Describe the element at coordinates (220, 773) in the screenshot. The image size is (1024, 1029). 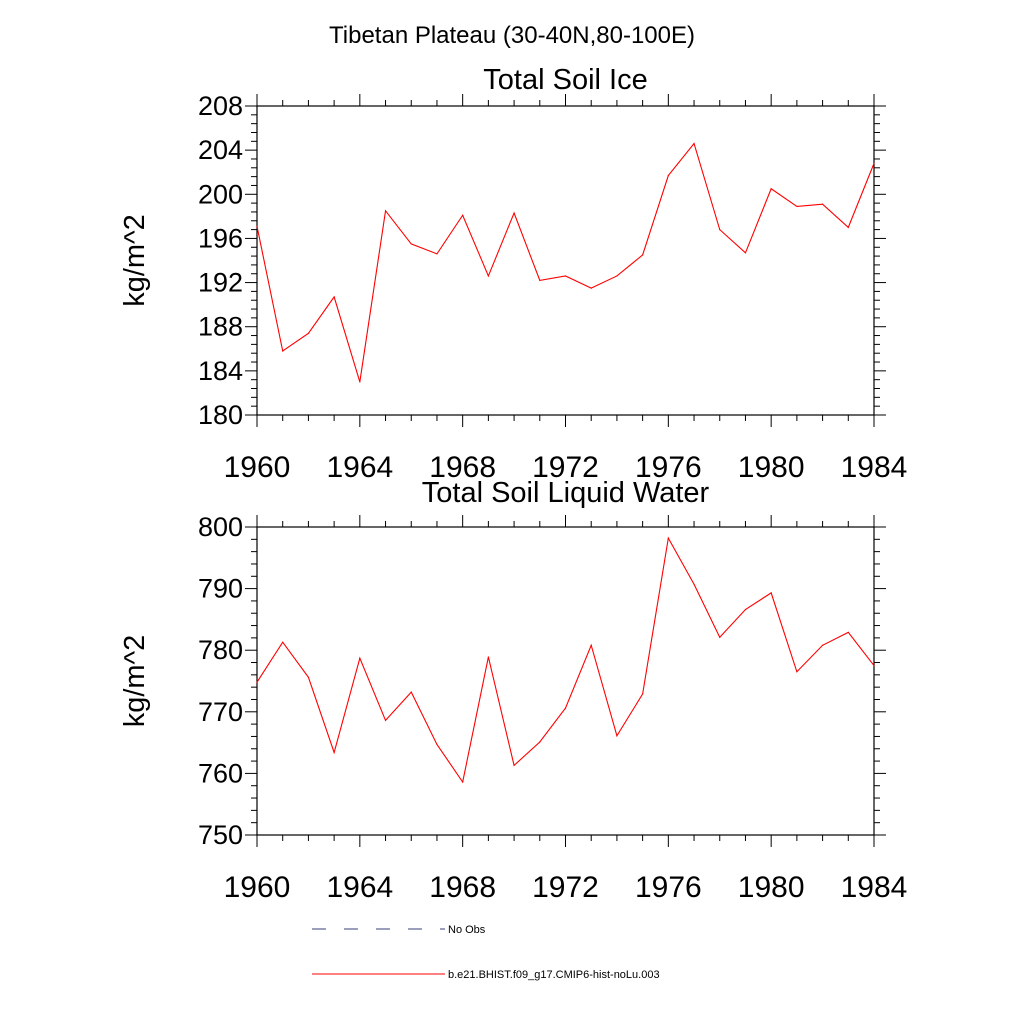
I see `y-tick-label: 760` at that location.